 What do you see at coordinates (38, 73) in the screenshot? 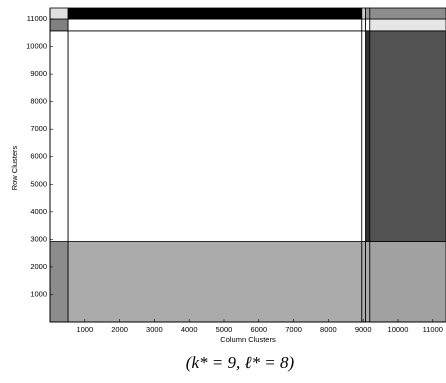
I see `y-tick-label: 9000` at bounding box center [38, 73].